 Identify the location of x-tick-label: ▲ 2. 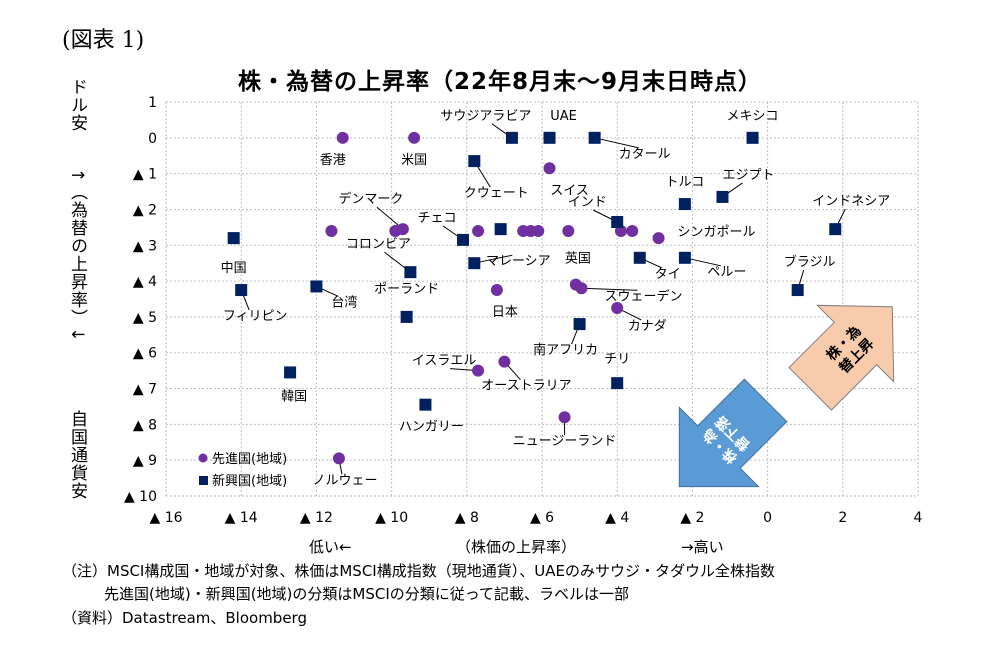
(692, 518).